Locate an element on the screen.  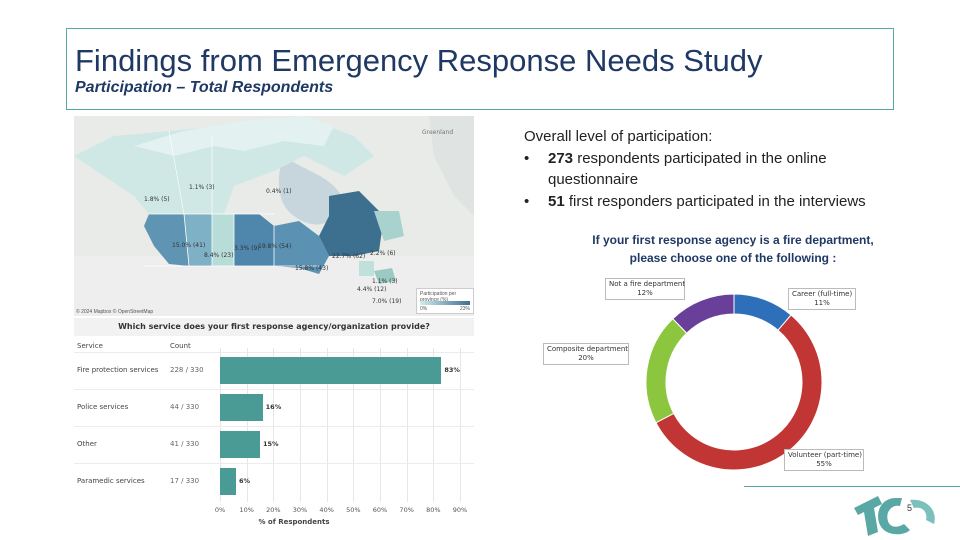
map-label-greenland: Greenland is located at coordinates (438, 132).